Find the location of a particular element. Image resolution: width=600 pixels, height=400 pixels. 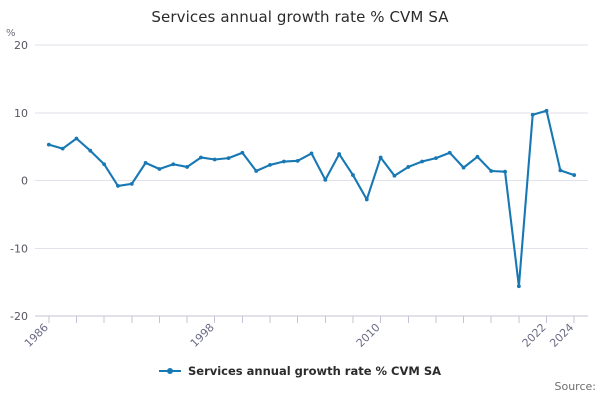

chart-title: Services annual growth rate % CVM SA is located at coordinates (300, 17).